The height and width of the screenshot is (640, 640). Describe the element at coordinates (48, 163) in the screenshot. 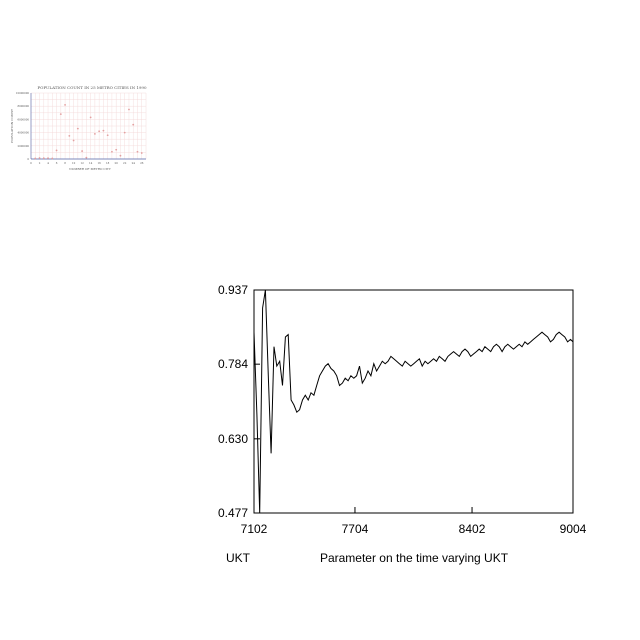

I see `thumb-x-tick-label: 4` at that location.